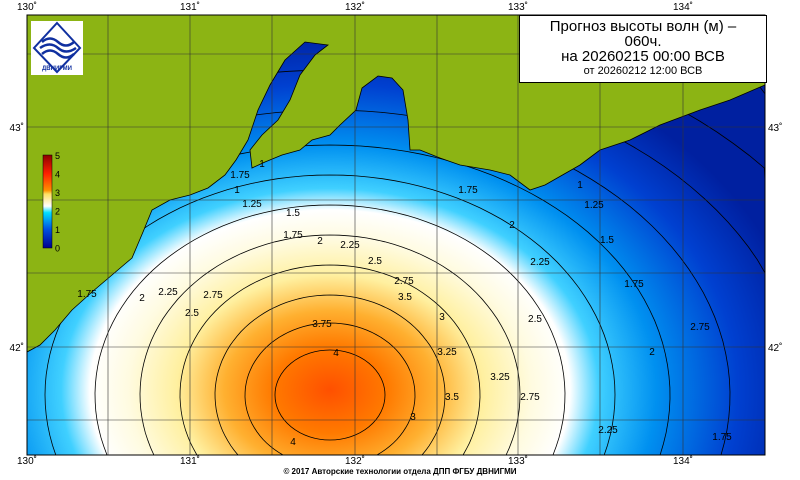 Image resolution: width=800 pixels, height=480 pixels. Describe the element at coordinates (643, 41) in the screenshot. I see `title-line-2: 060ч.` at that location.